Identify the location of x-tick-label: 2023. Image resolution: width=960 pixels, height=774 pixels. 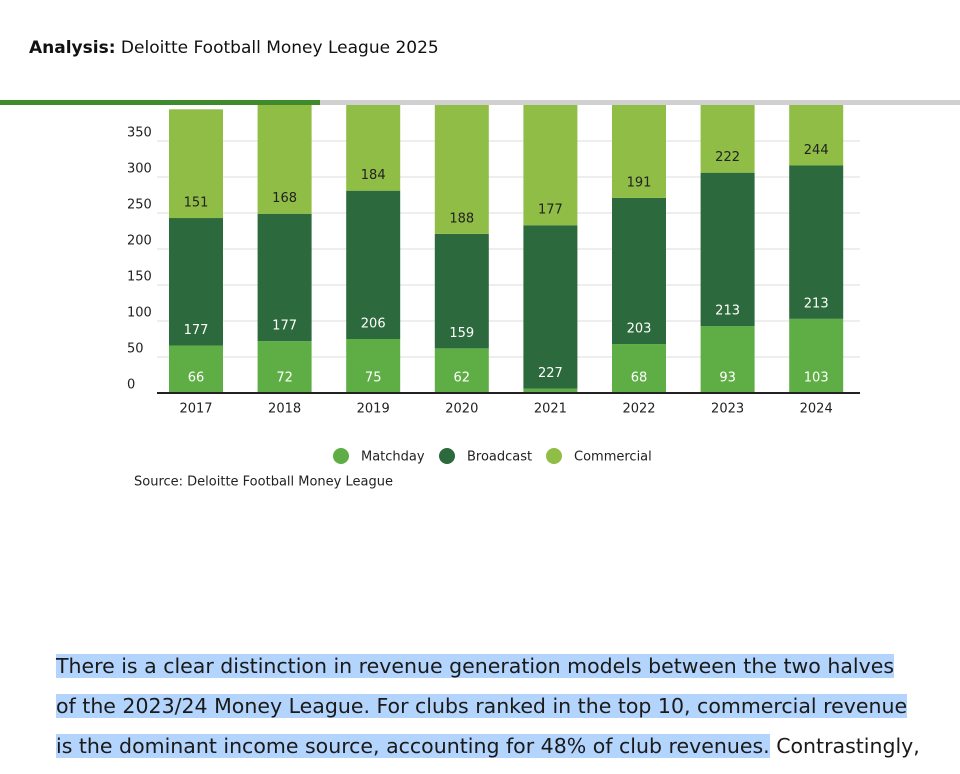
(727, 409).